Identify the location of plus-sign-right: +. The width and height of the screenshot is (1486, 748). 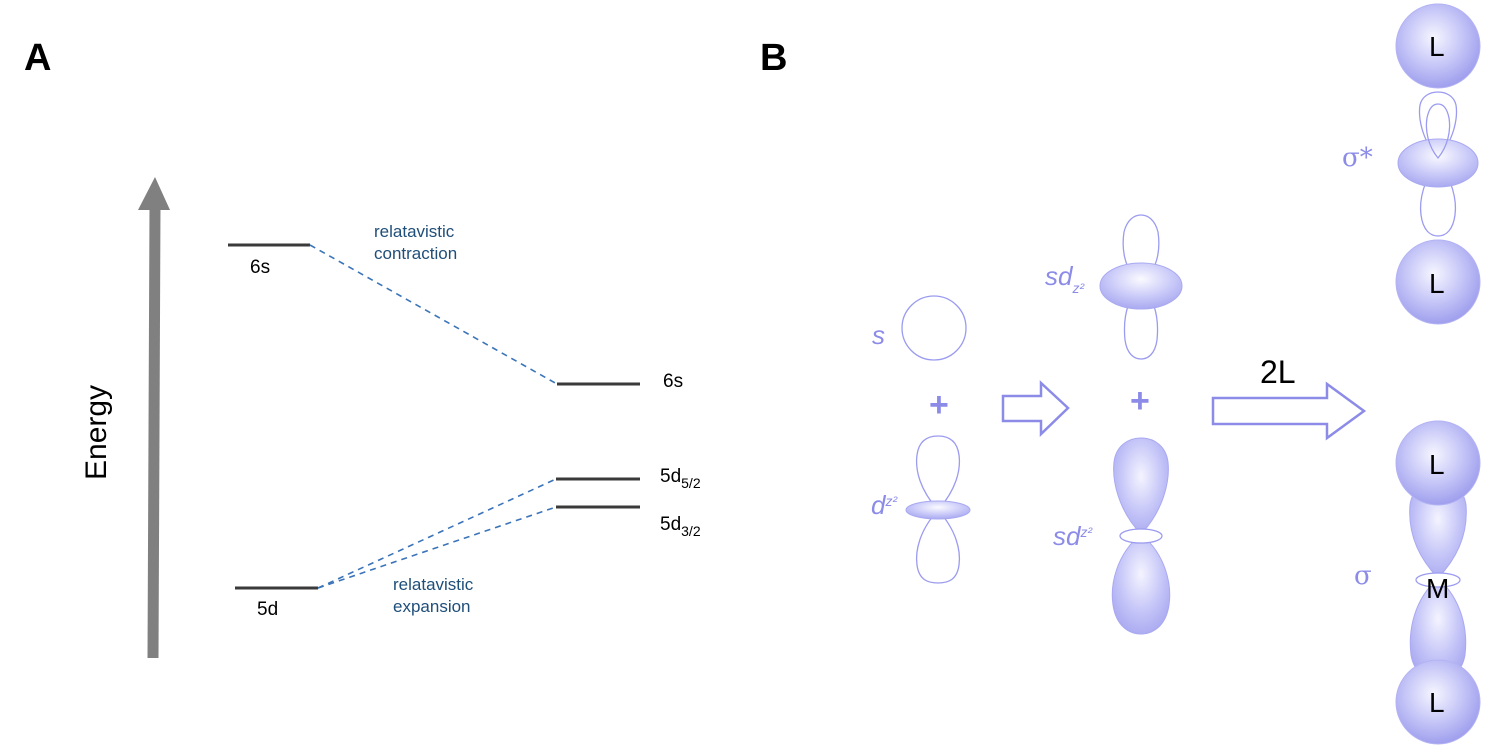
(1140, 401).